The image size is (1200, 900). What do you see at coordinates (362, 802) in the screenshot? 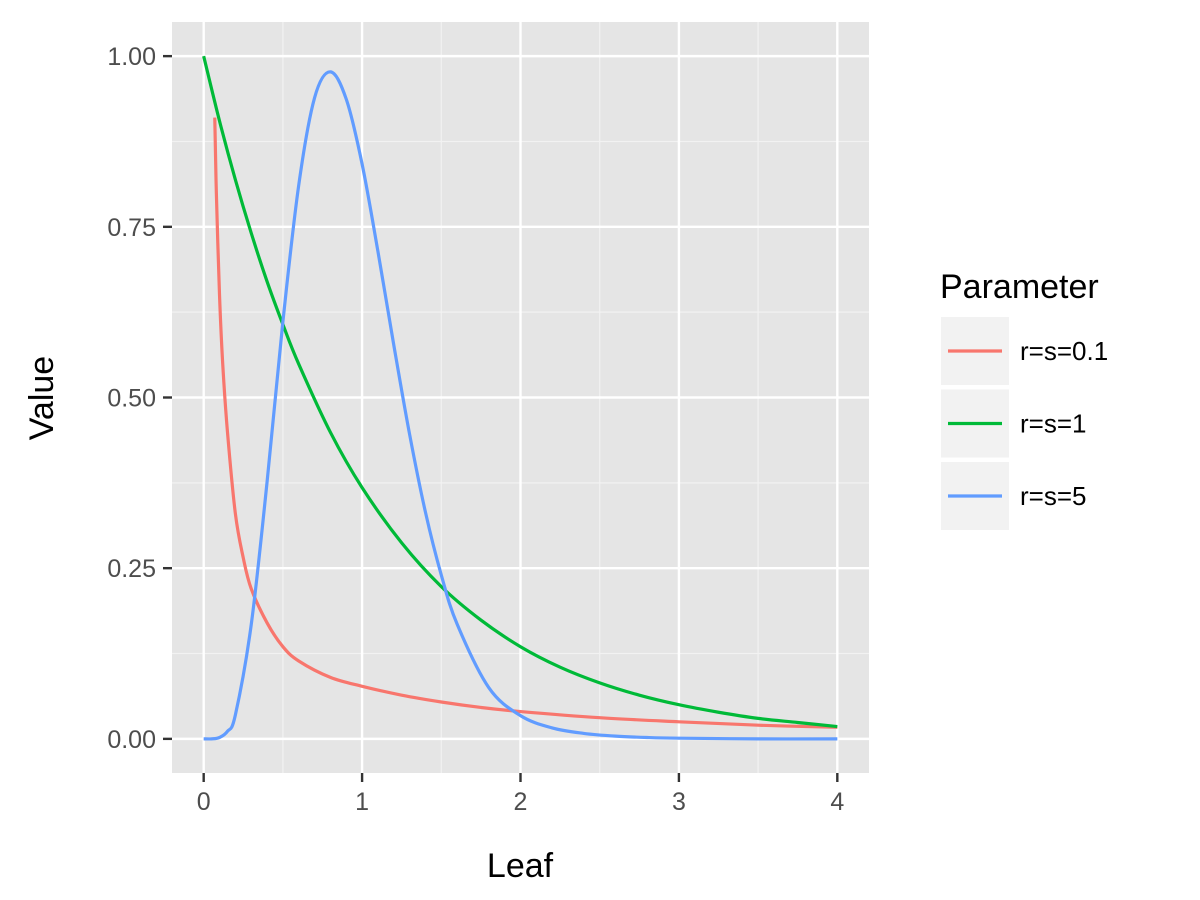
I see `x-tick-label: 1` at bounding box center [362, 802].